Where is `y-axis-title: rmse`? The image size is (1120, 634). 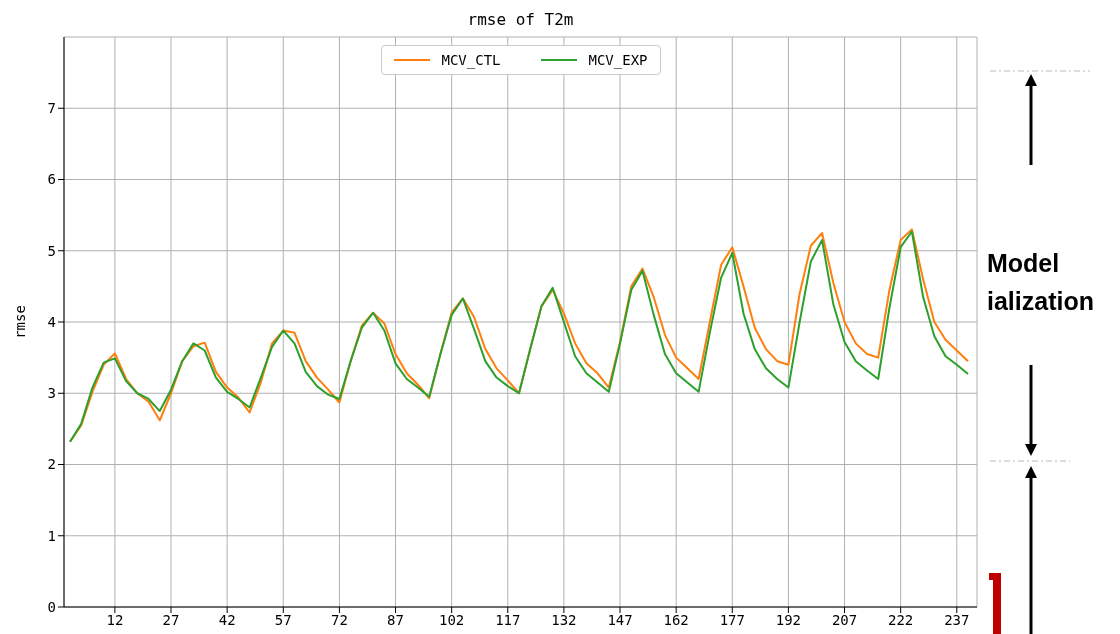 y-axis-title: rmse is located at coordinates (19, 322).